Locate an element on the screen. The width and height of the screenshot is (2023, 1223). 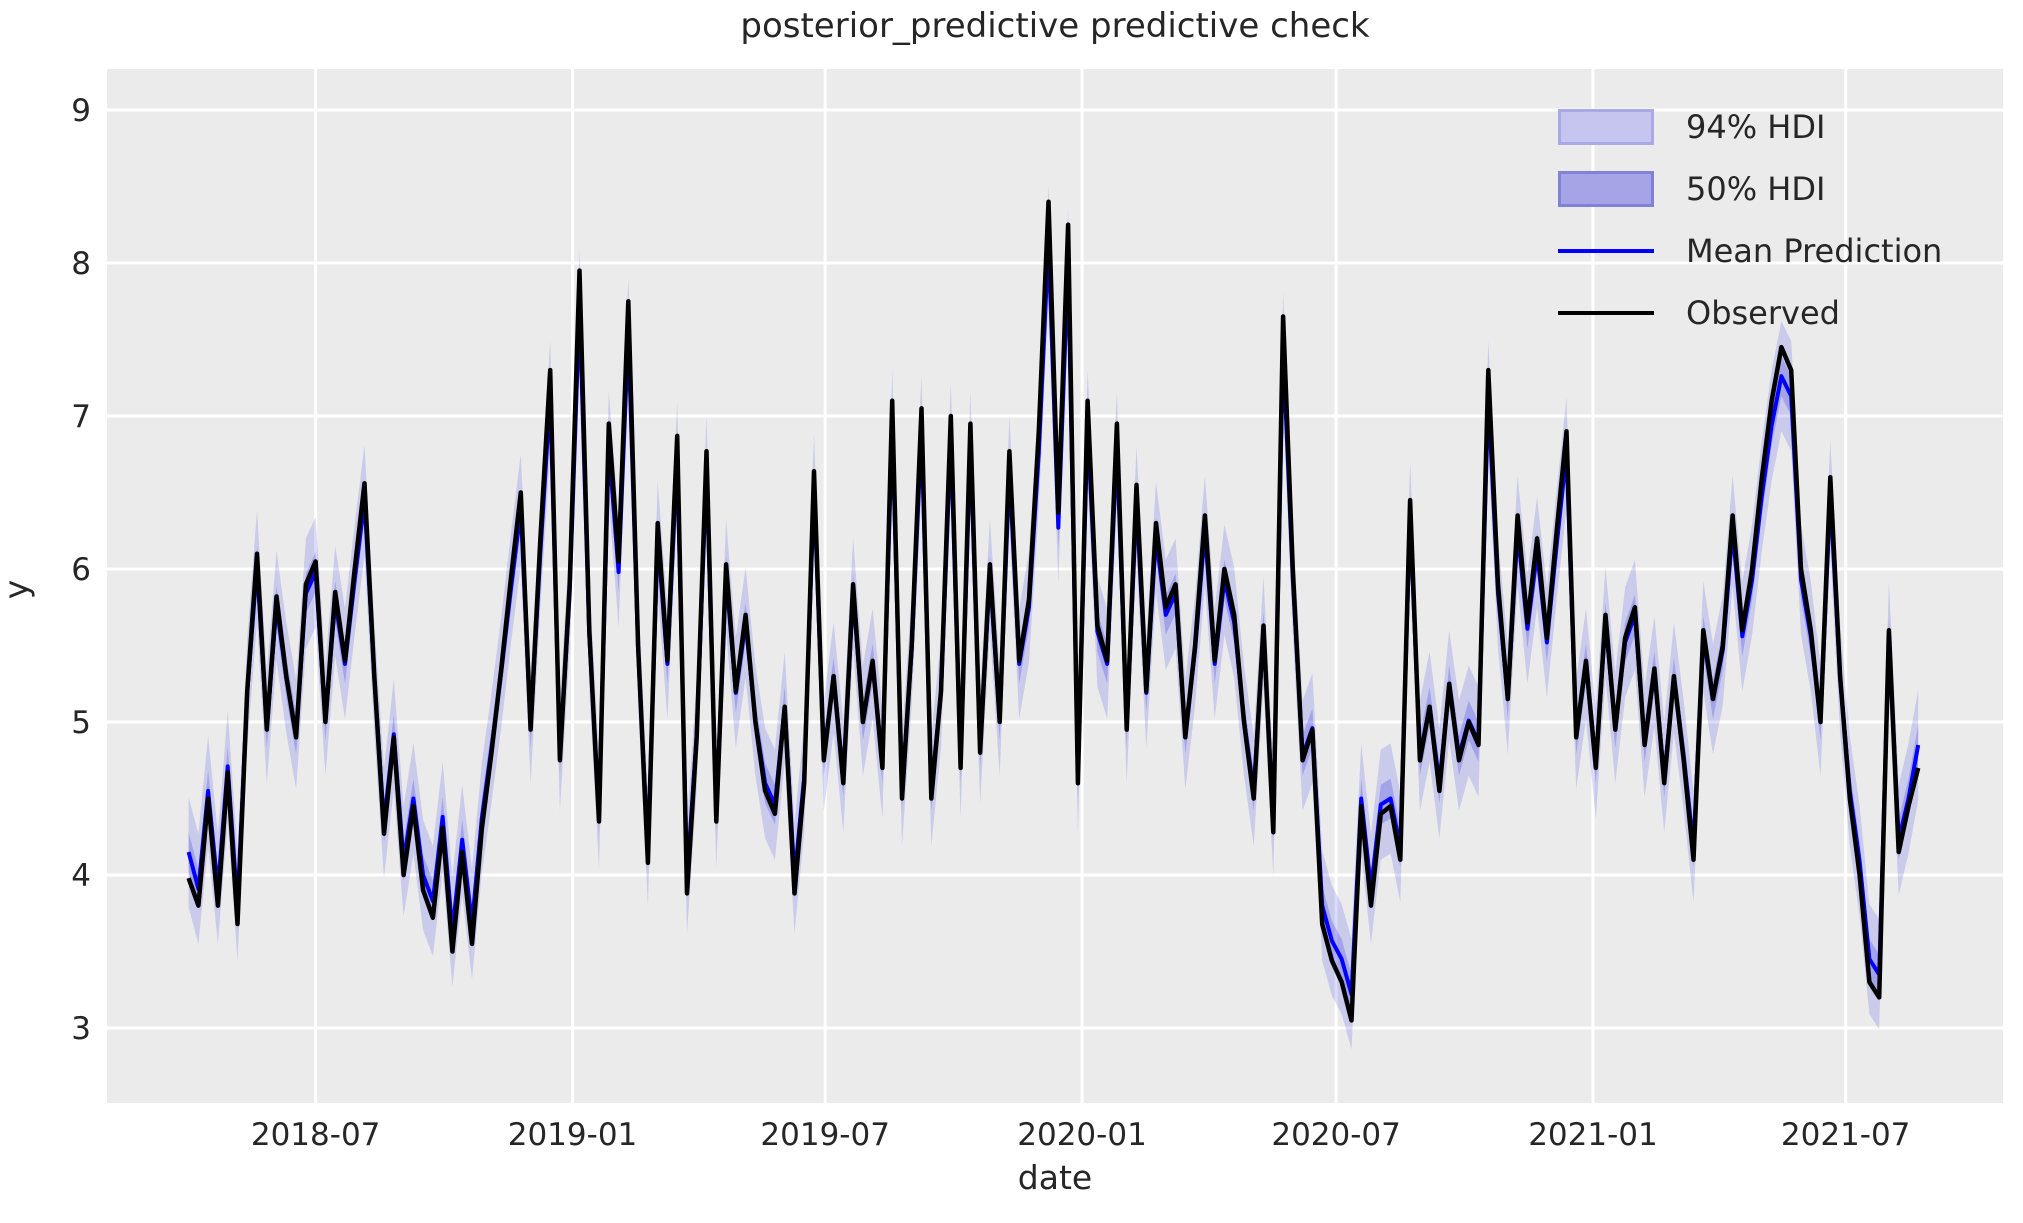
y-tick-label: 7 is located at coordinates (81, 417).